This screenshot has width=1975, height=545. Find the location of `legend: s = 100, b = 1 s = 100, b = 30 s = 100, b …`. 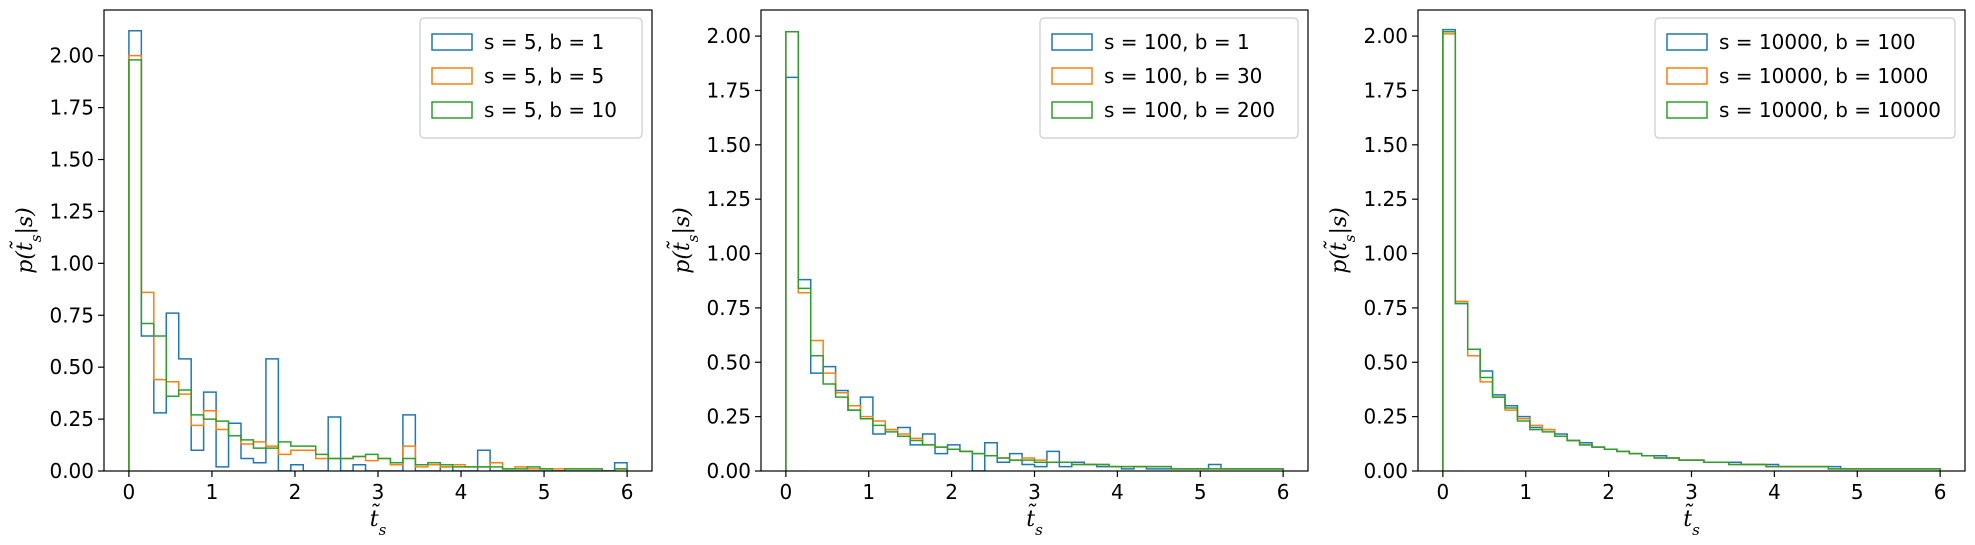

legend: s = 100, b = 1 s = 100, b = 30 s = 100, b … is located at coordinates (1169, 78).